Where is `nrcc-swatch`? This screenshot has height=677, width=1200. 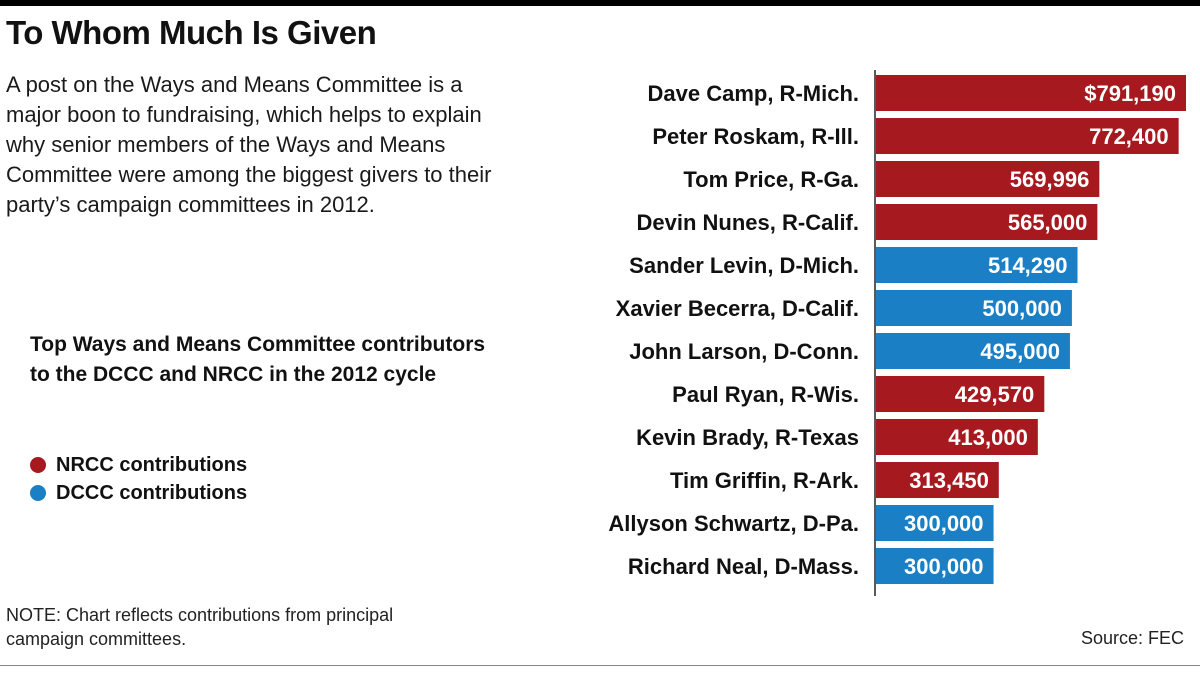
nrcc-swatch is located at coordinates (38, 465).